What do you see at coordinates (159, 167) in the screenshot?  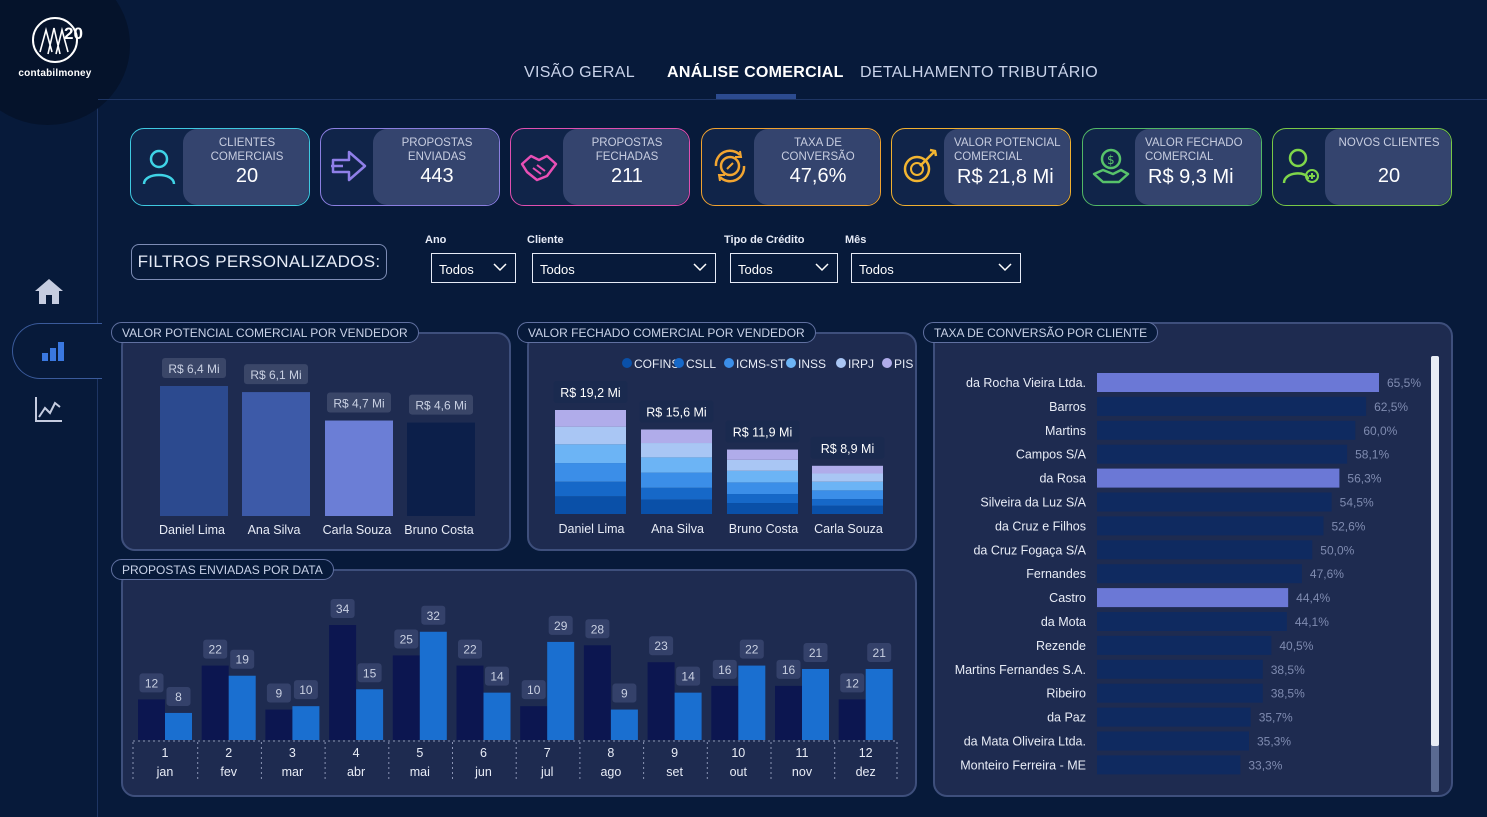 I see `user-icon` at bounding box center [159, 167].